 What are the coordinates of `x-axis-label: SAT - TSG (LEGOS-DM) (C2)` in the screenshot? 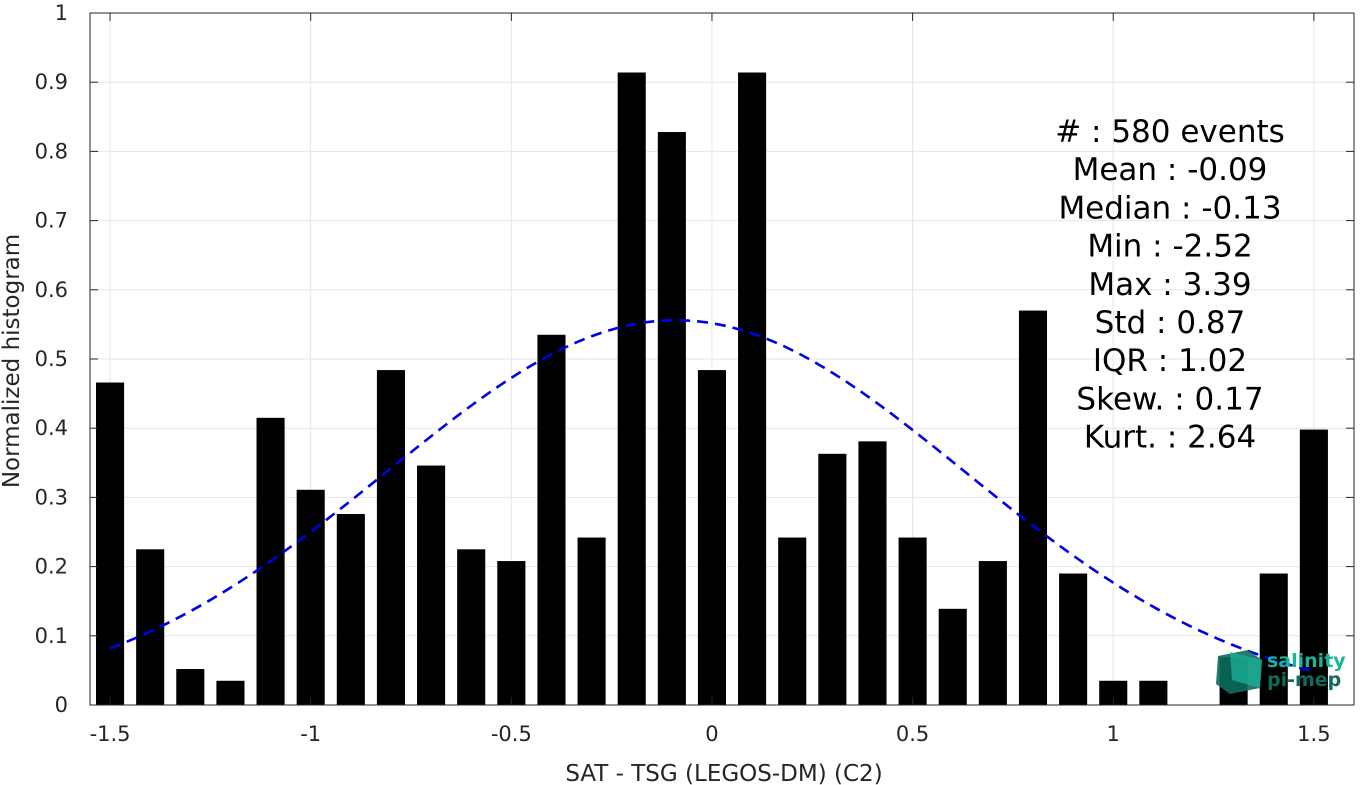 It's located at (723, 773).